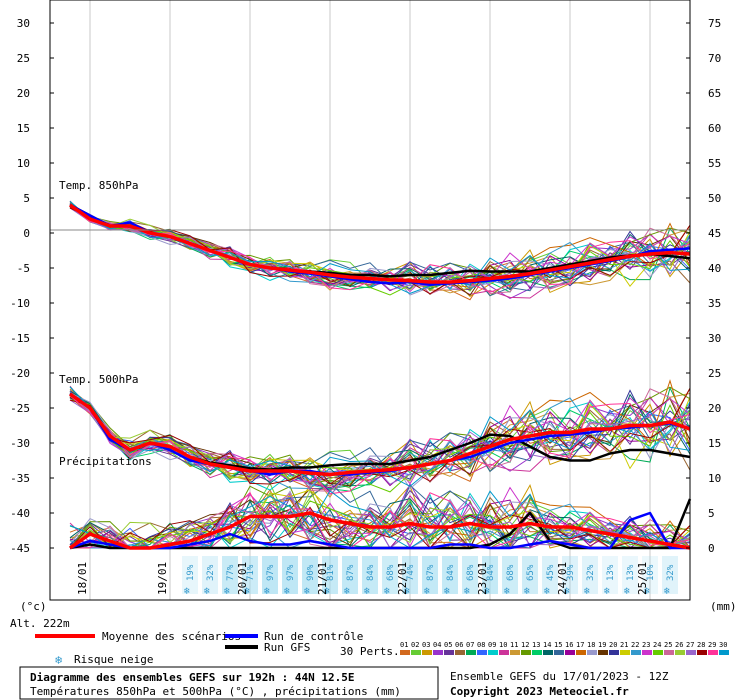 This screenshot has width=740, height=700. What do you see at coordinates (20, 513) in the screenshot?
I see `left-tick-label: -40` at bounding box center [20, 513].